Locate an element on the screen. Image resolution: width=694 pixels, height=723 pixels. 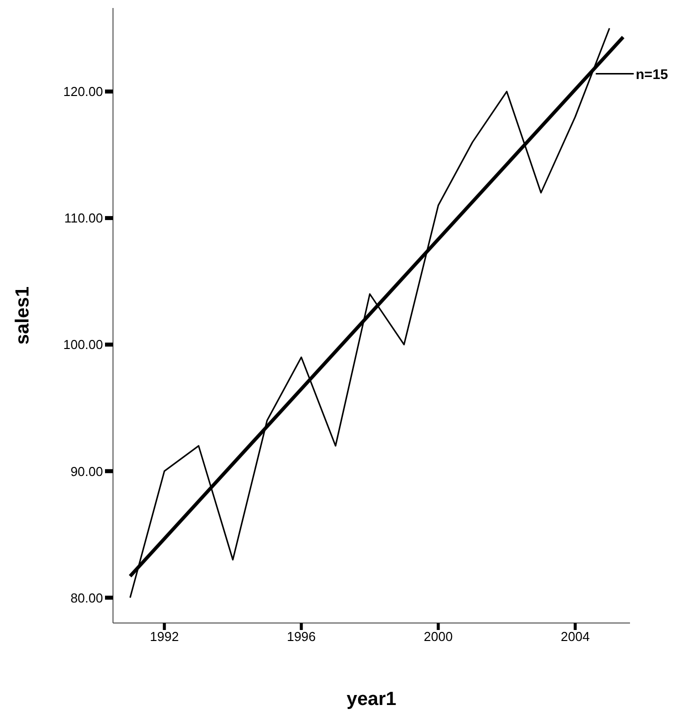
x-tick-label: 1996 is located at coordinates (301, 636).